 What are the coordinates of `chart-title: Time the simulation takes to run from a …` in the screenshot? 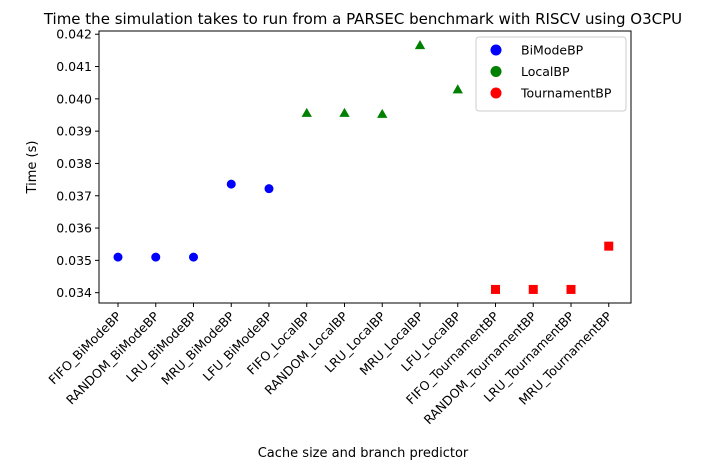 It's located at (362, 19).